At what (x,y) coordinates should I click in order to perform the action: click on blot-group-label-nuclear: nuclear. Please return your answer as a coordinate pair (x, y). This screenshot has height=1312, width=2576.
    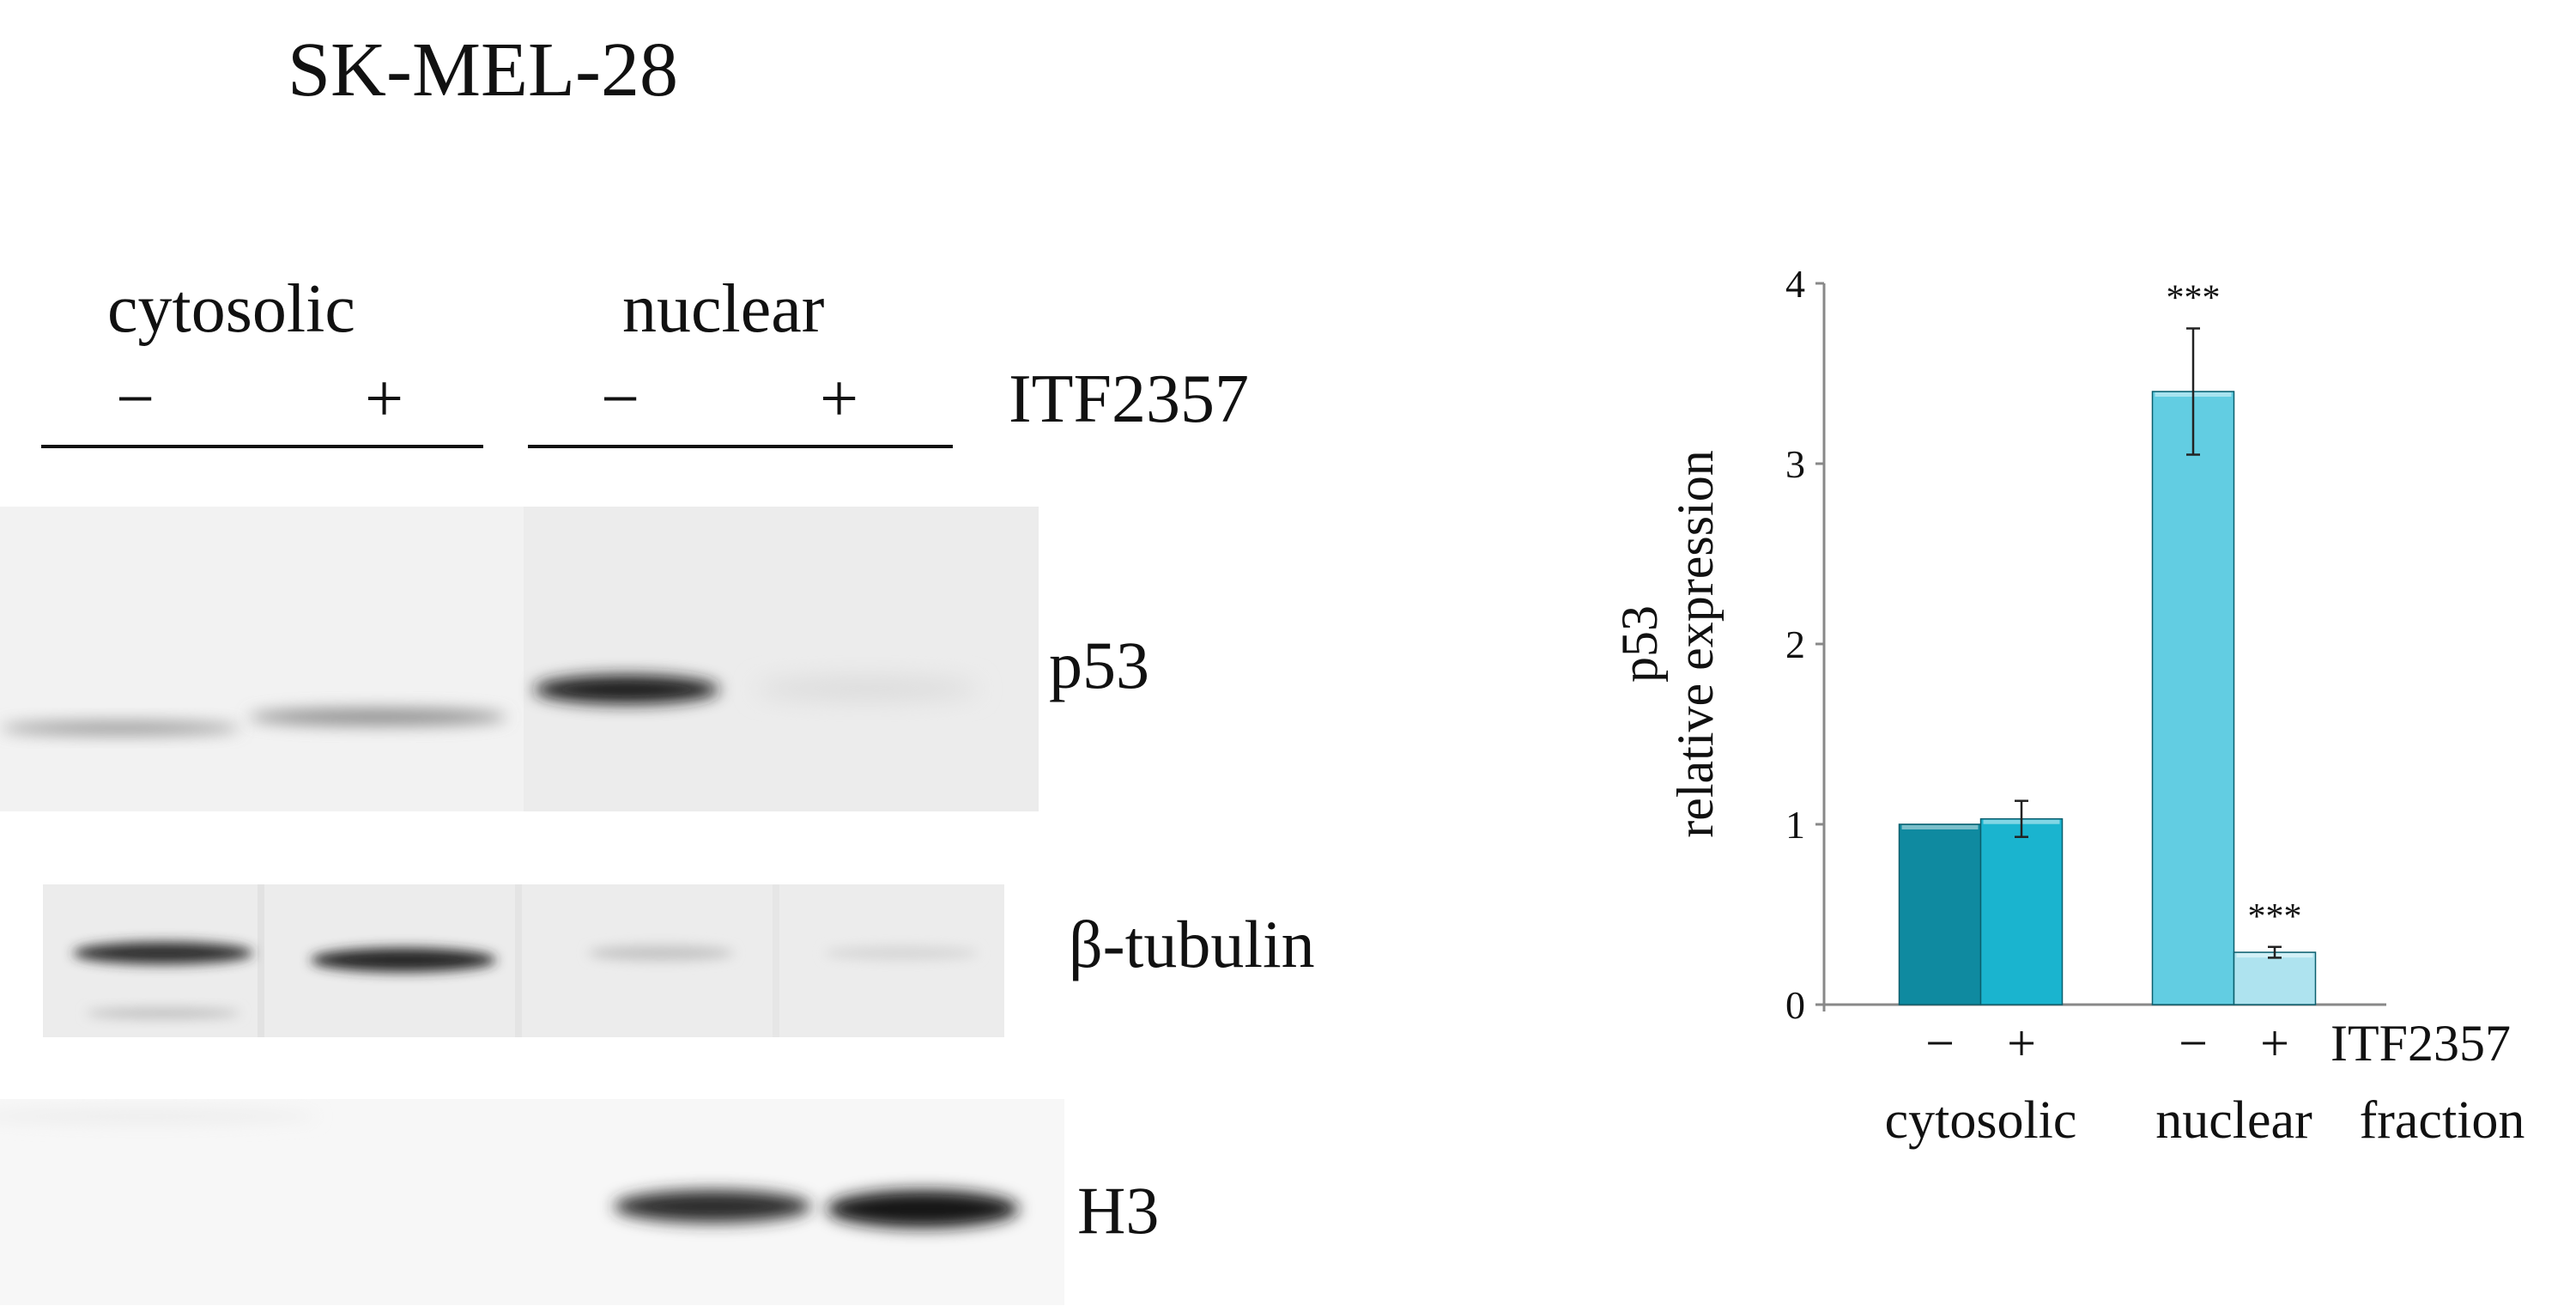
    Looking at the image, I should click on (723, 309).